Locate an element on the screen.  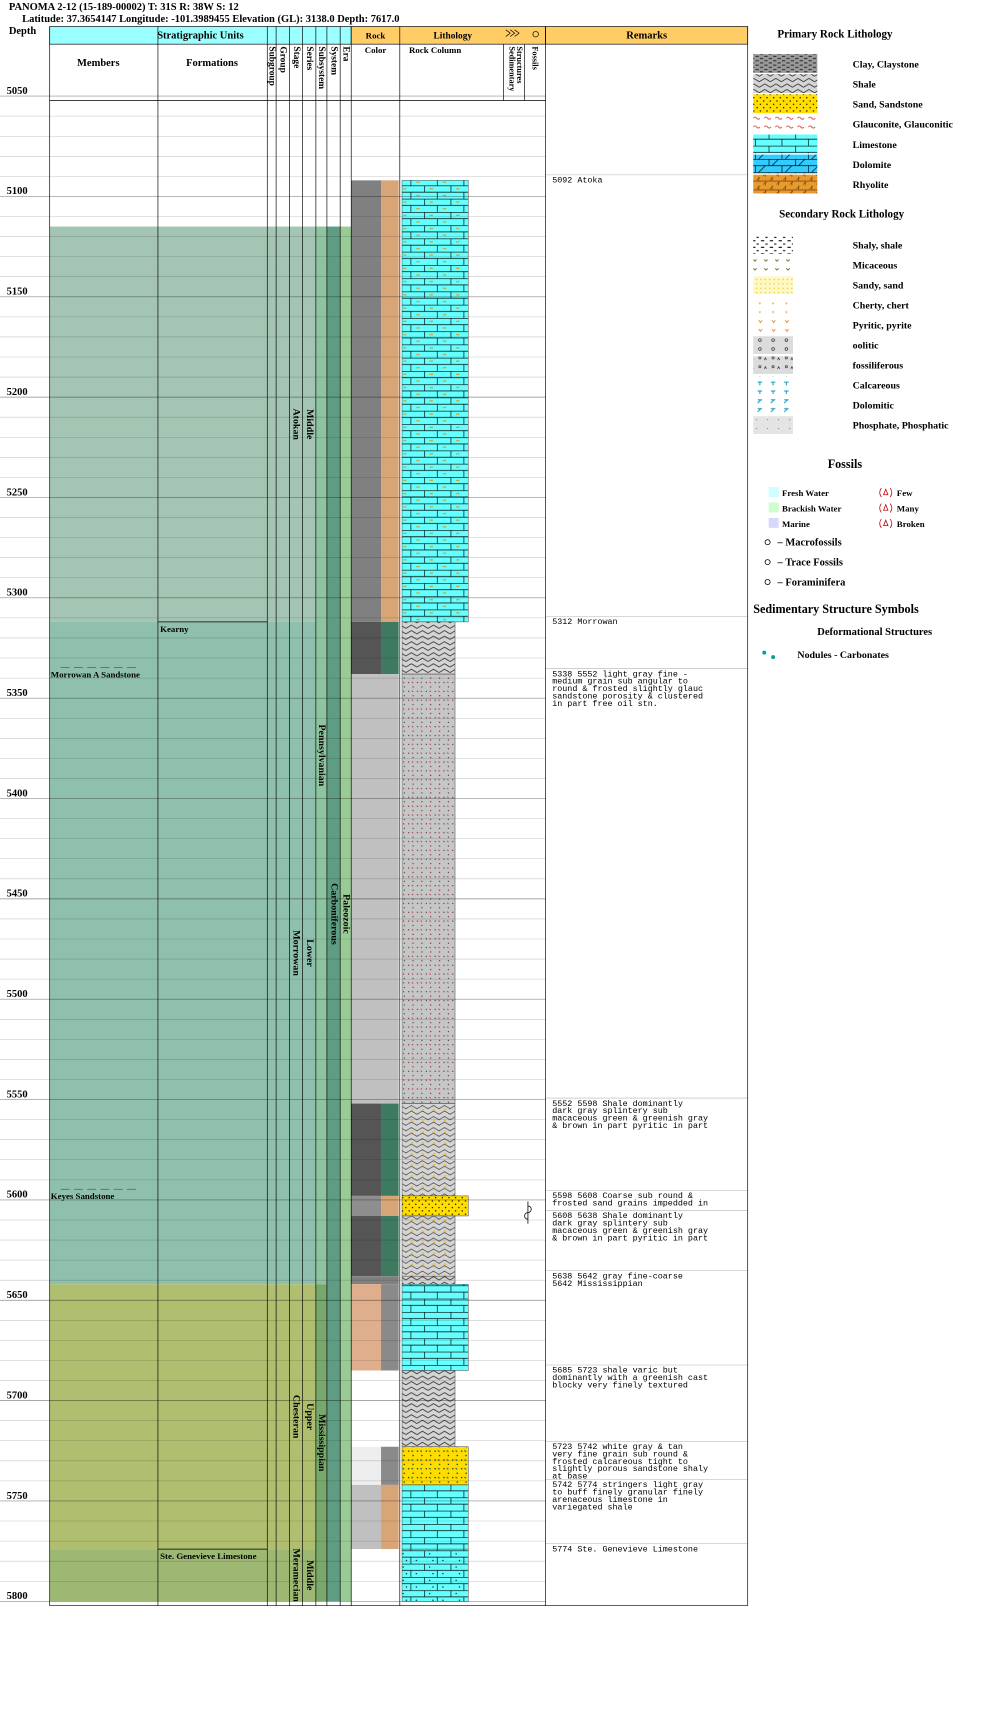
formations-label: Formations is located at coordinates (212, 63).